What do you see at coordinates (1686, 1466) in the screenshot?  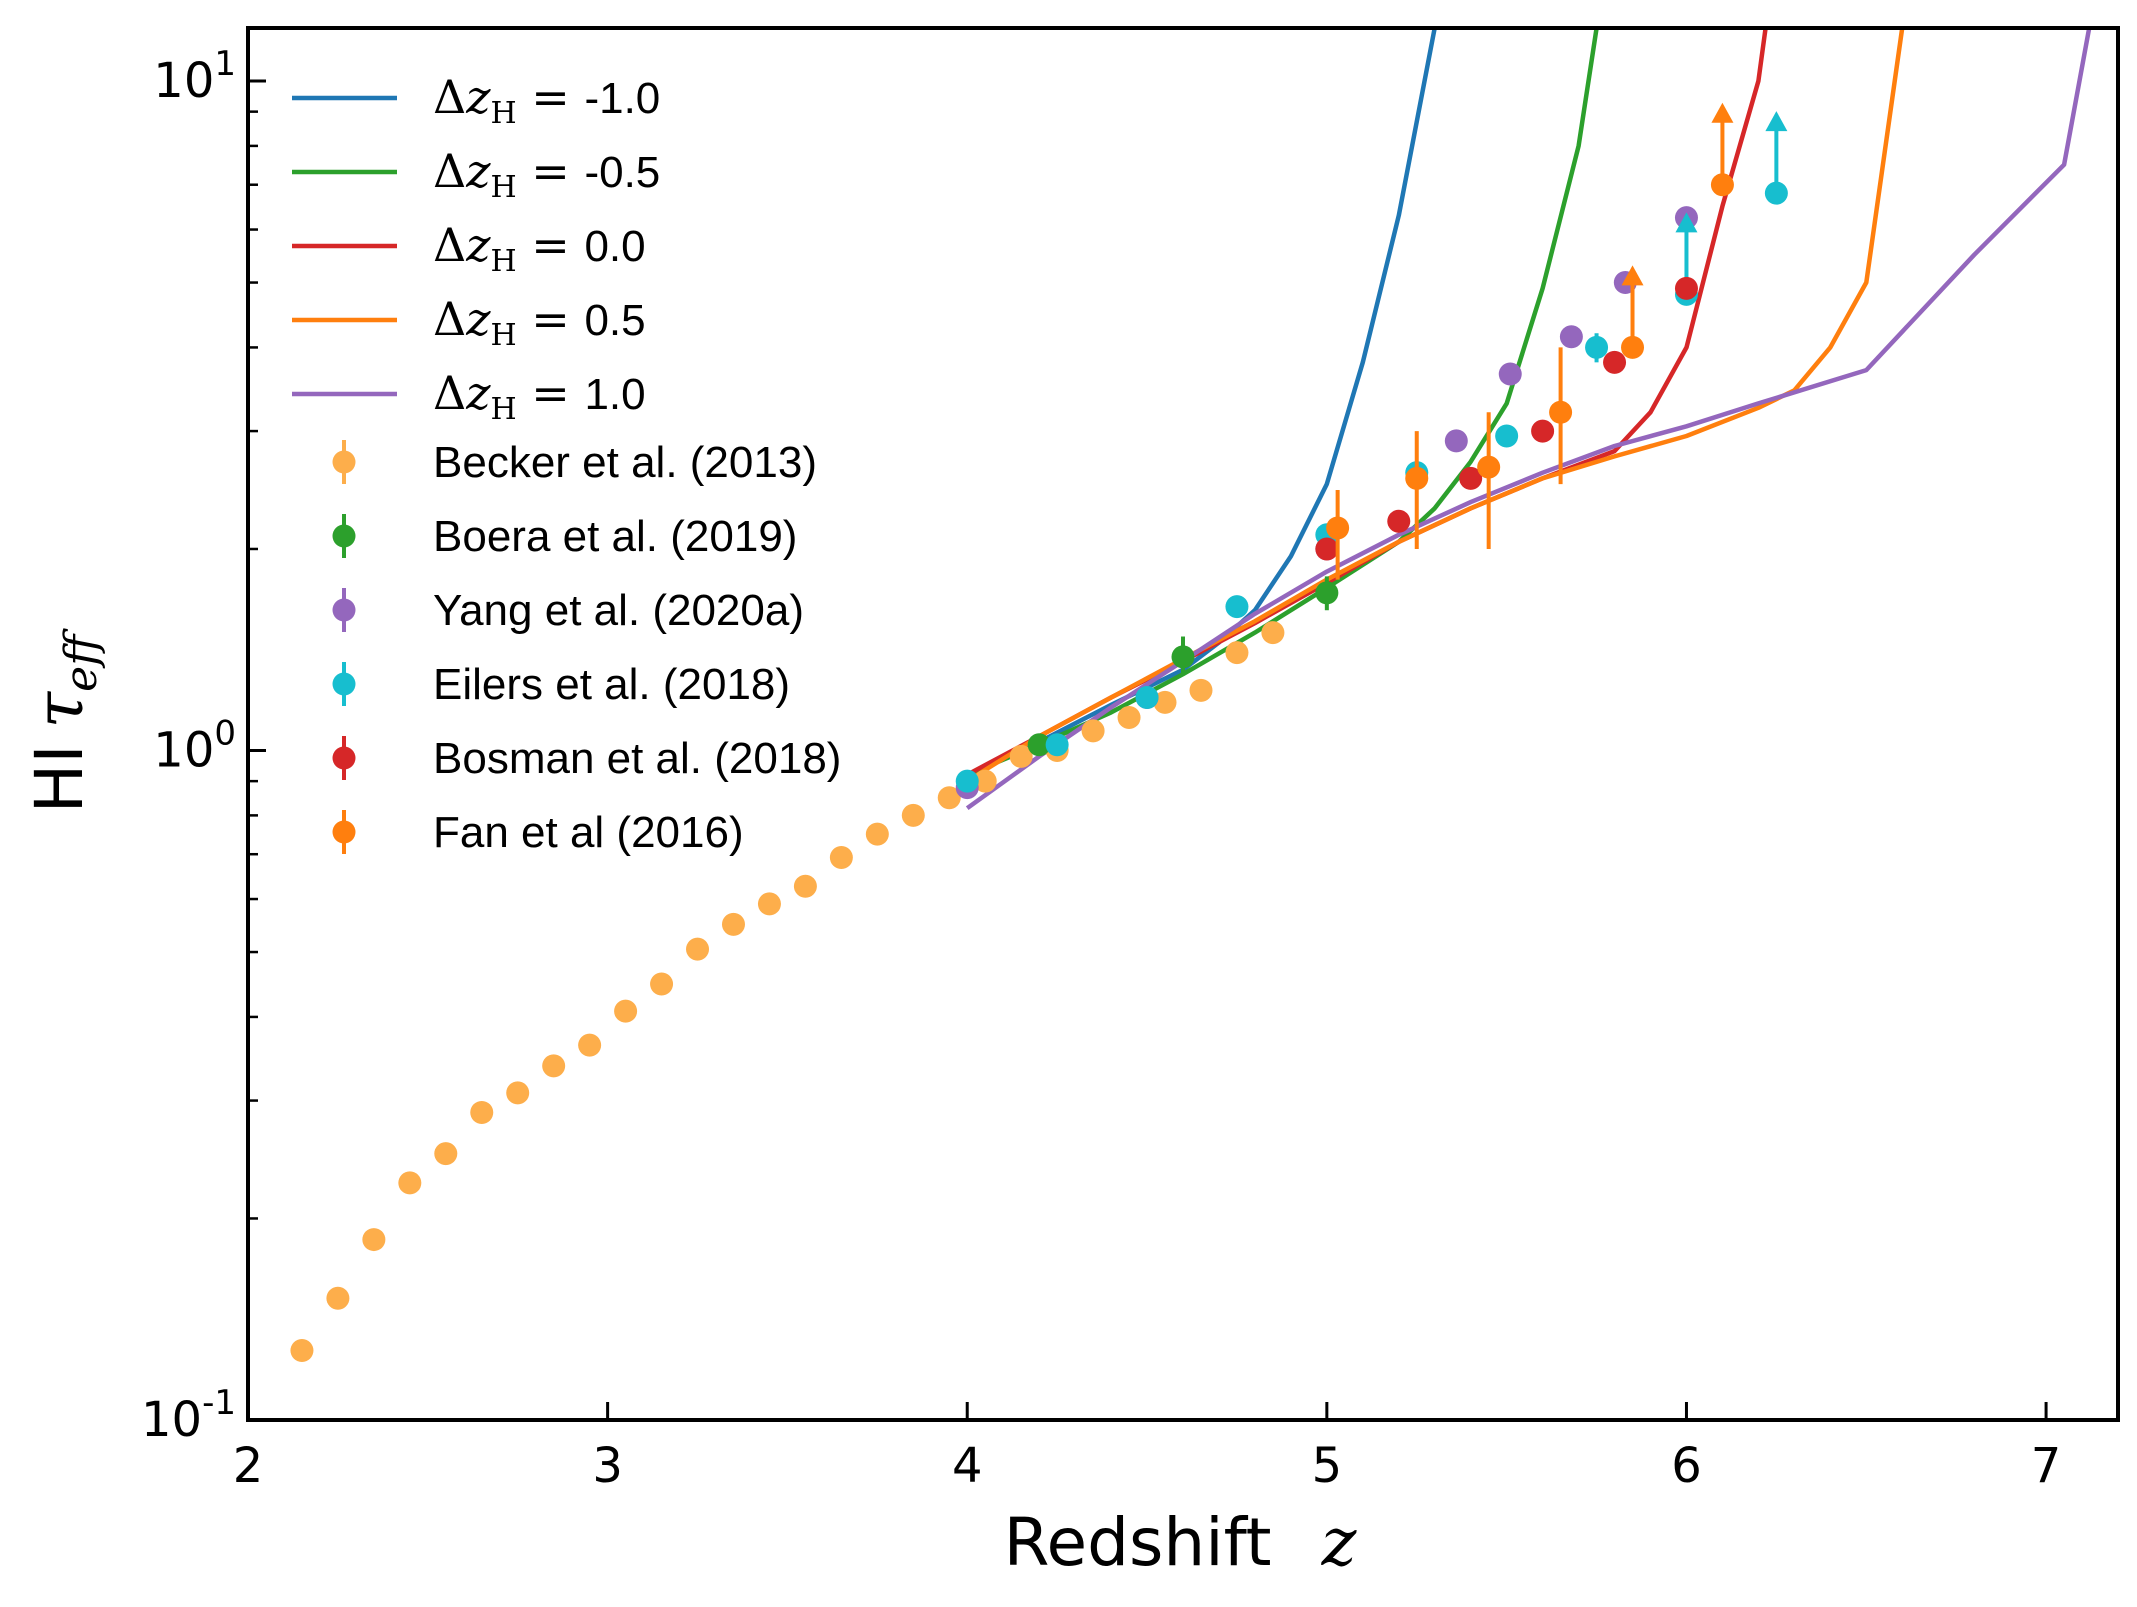 I see `x-tick-label: 6` at bounding box center [1686, 1466].